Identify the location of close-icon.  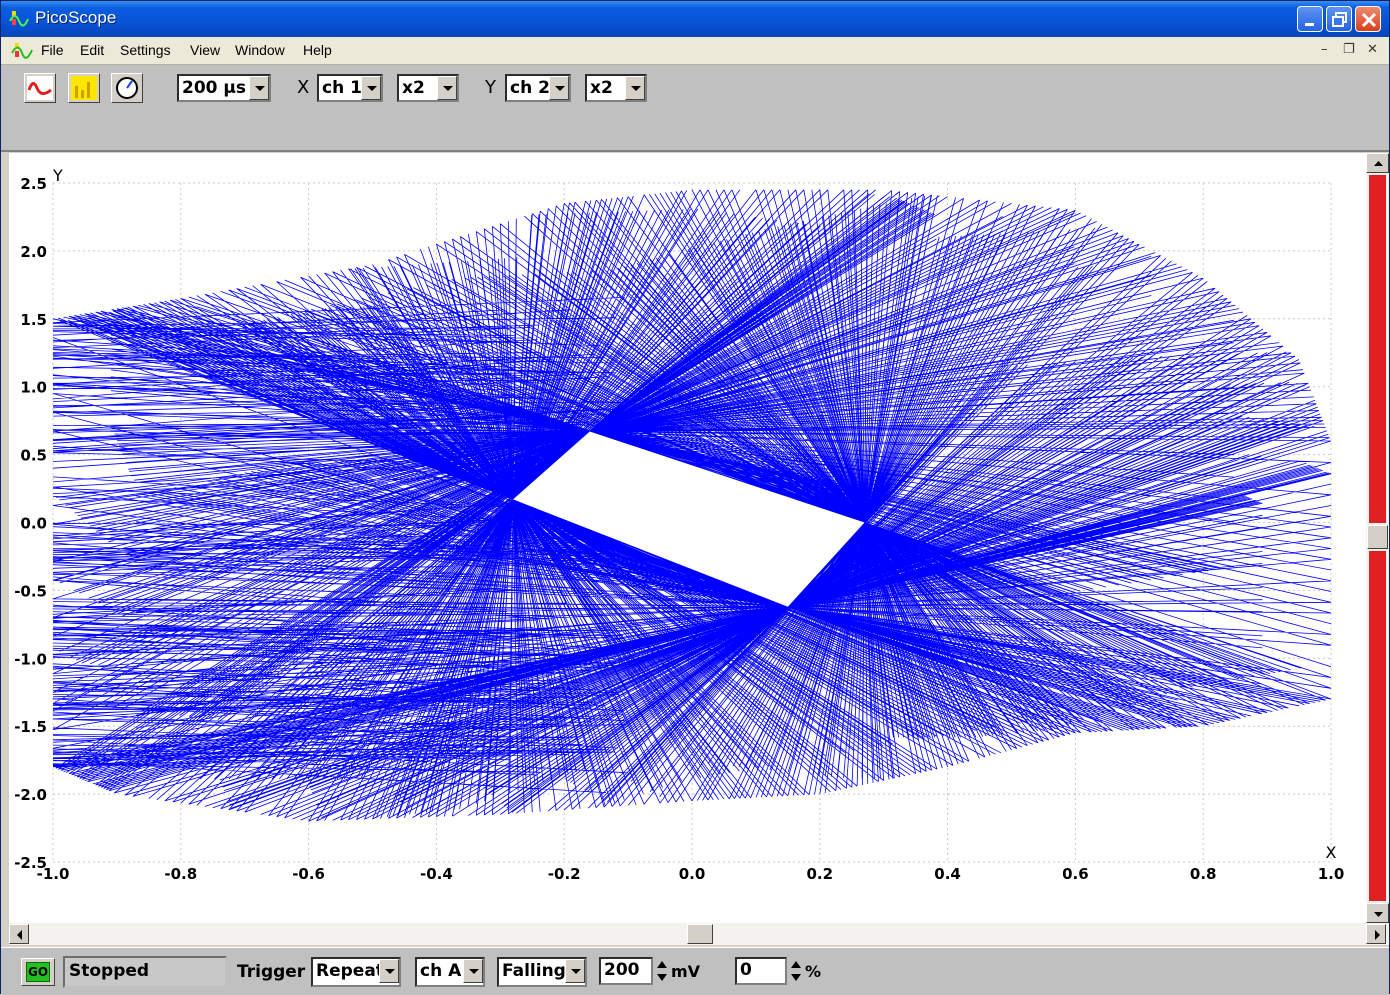
(1369, 20).